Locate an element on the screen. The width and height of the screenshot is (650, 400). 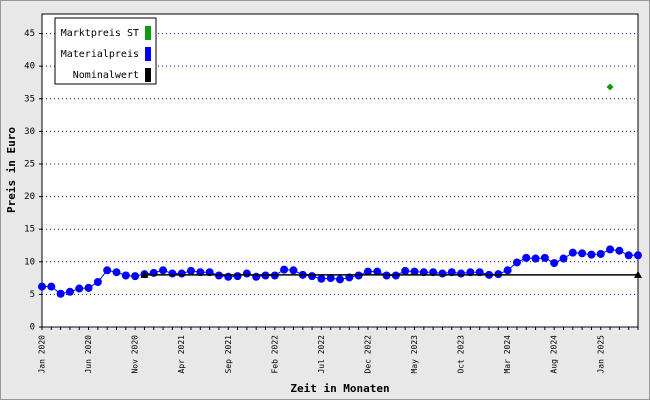
x-tick-label: Feb 2022 is located at coordinates (274, 354).